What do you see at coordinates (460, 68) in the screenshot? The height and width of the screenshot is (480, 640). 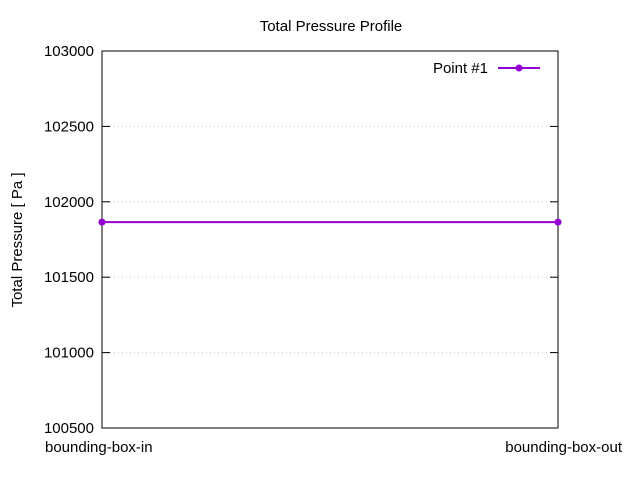 I see `legend-label: Point #1` at bounding box center [460, 68].